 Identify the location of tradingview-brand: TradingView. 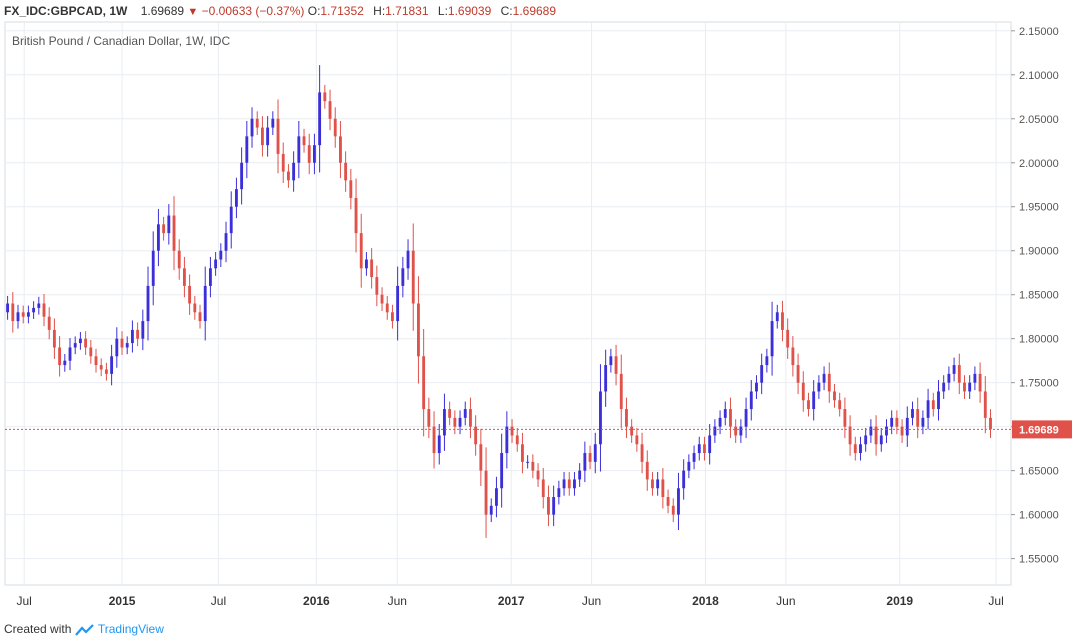
(130, 629).